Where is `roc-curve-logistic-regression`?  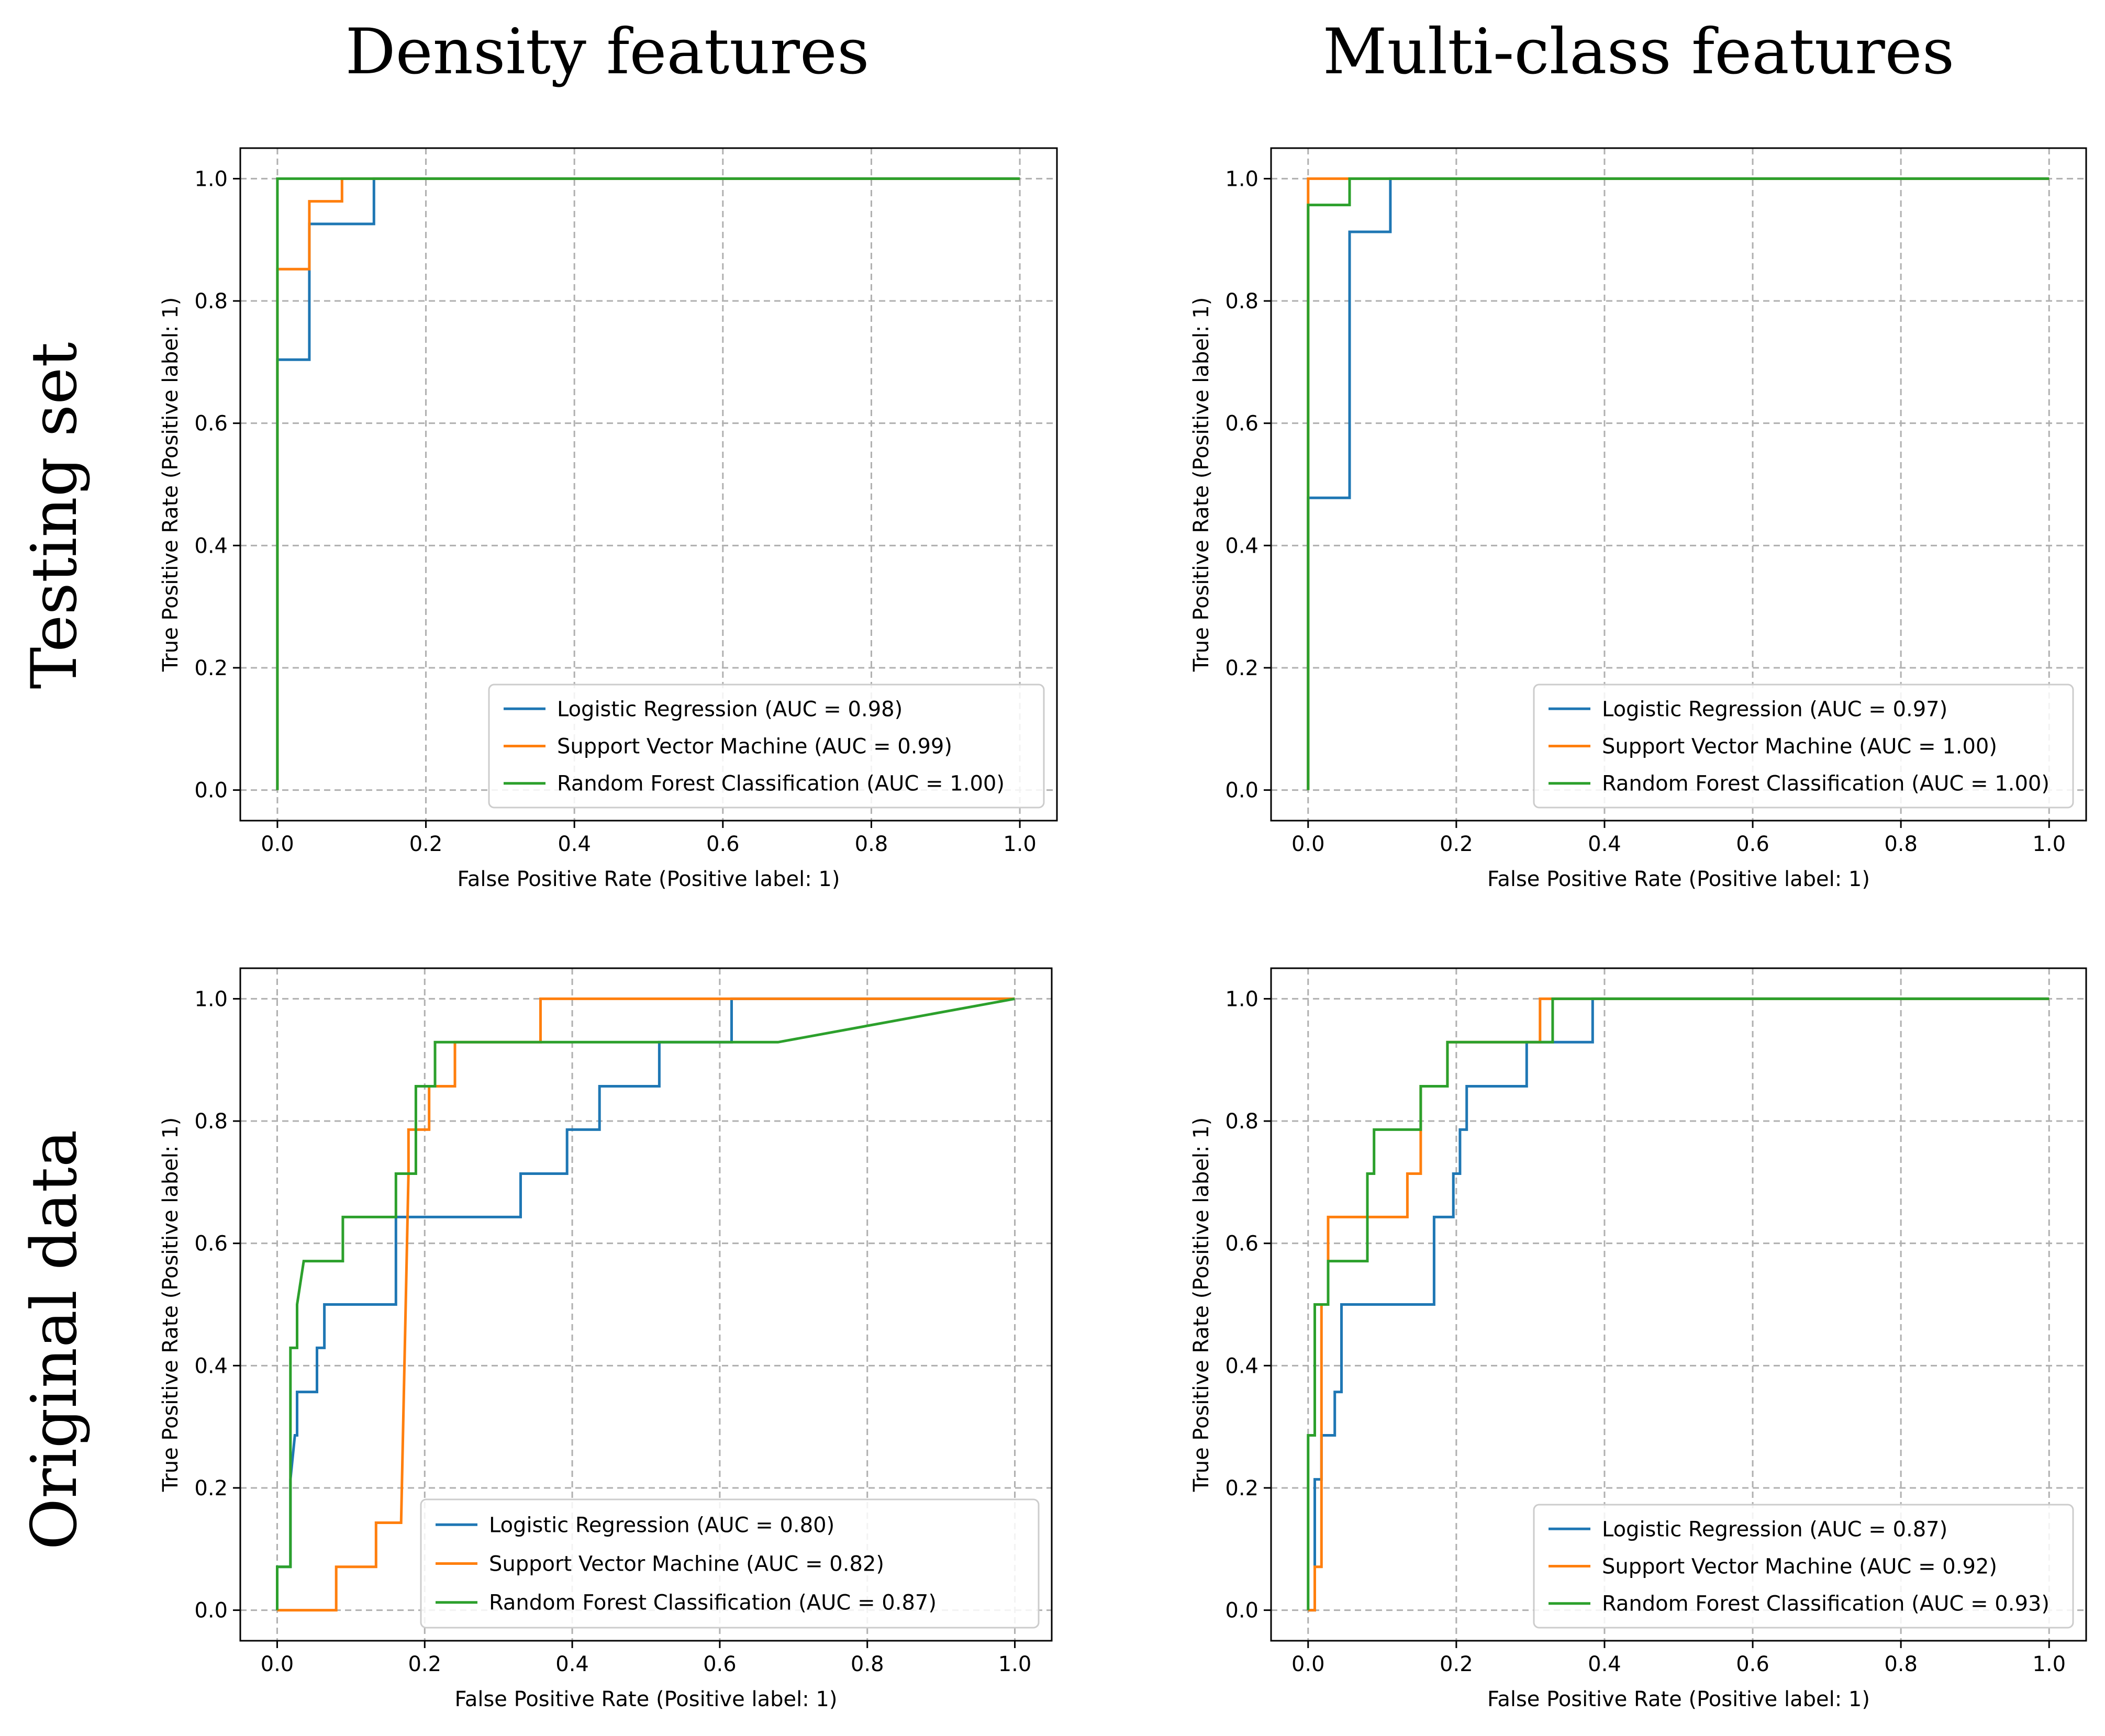
roc-curve-logistic-regression is located at coordinates (646, 1303).